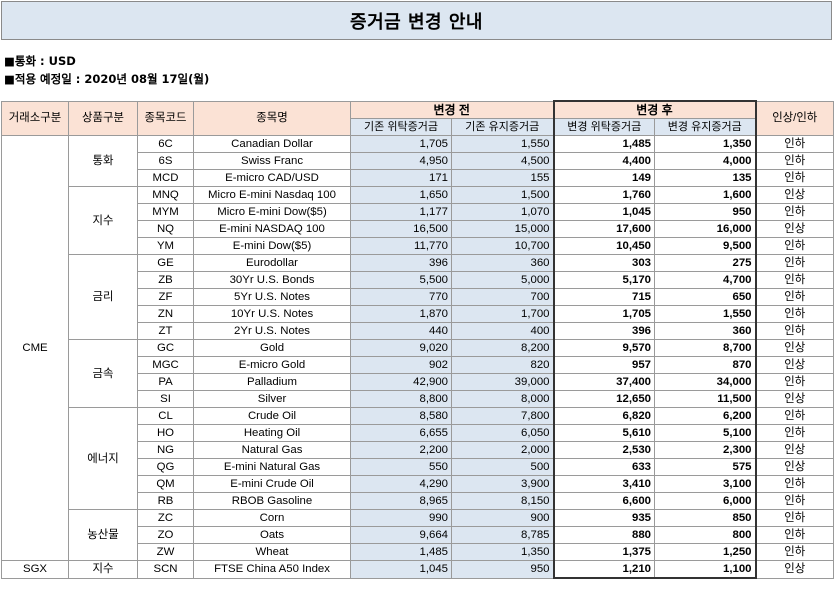 This screenshot has width=835, height=607. What do you see at coordinates (503, 450) in the screenshot?
I see `before-maint-cell: 2,000` at bounding box center [503, 450].